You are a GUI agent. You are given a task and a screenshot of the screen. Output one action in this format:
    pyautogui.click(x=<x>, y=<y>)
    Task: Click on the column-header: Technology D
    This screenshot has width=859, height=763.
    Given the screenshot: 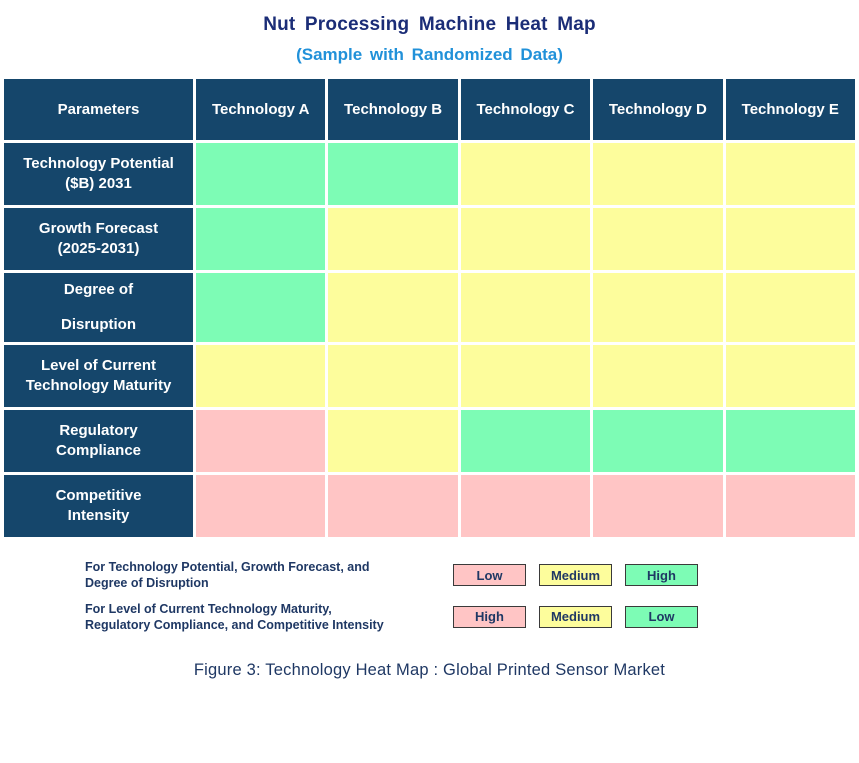 What is the action you would take?
    pyautogui.click(x=658, y=109)
    